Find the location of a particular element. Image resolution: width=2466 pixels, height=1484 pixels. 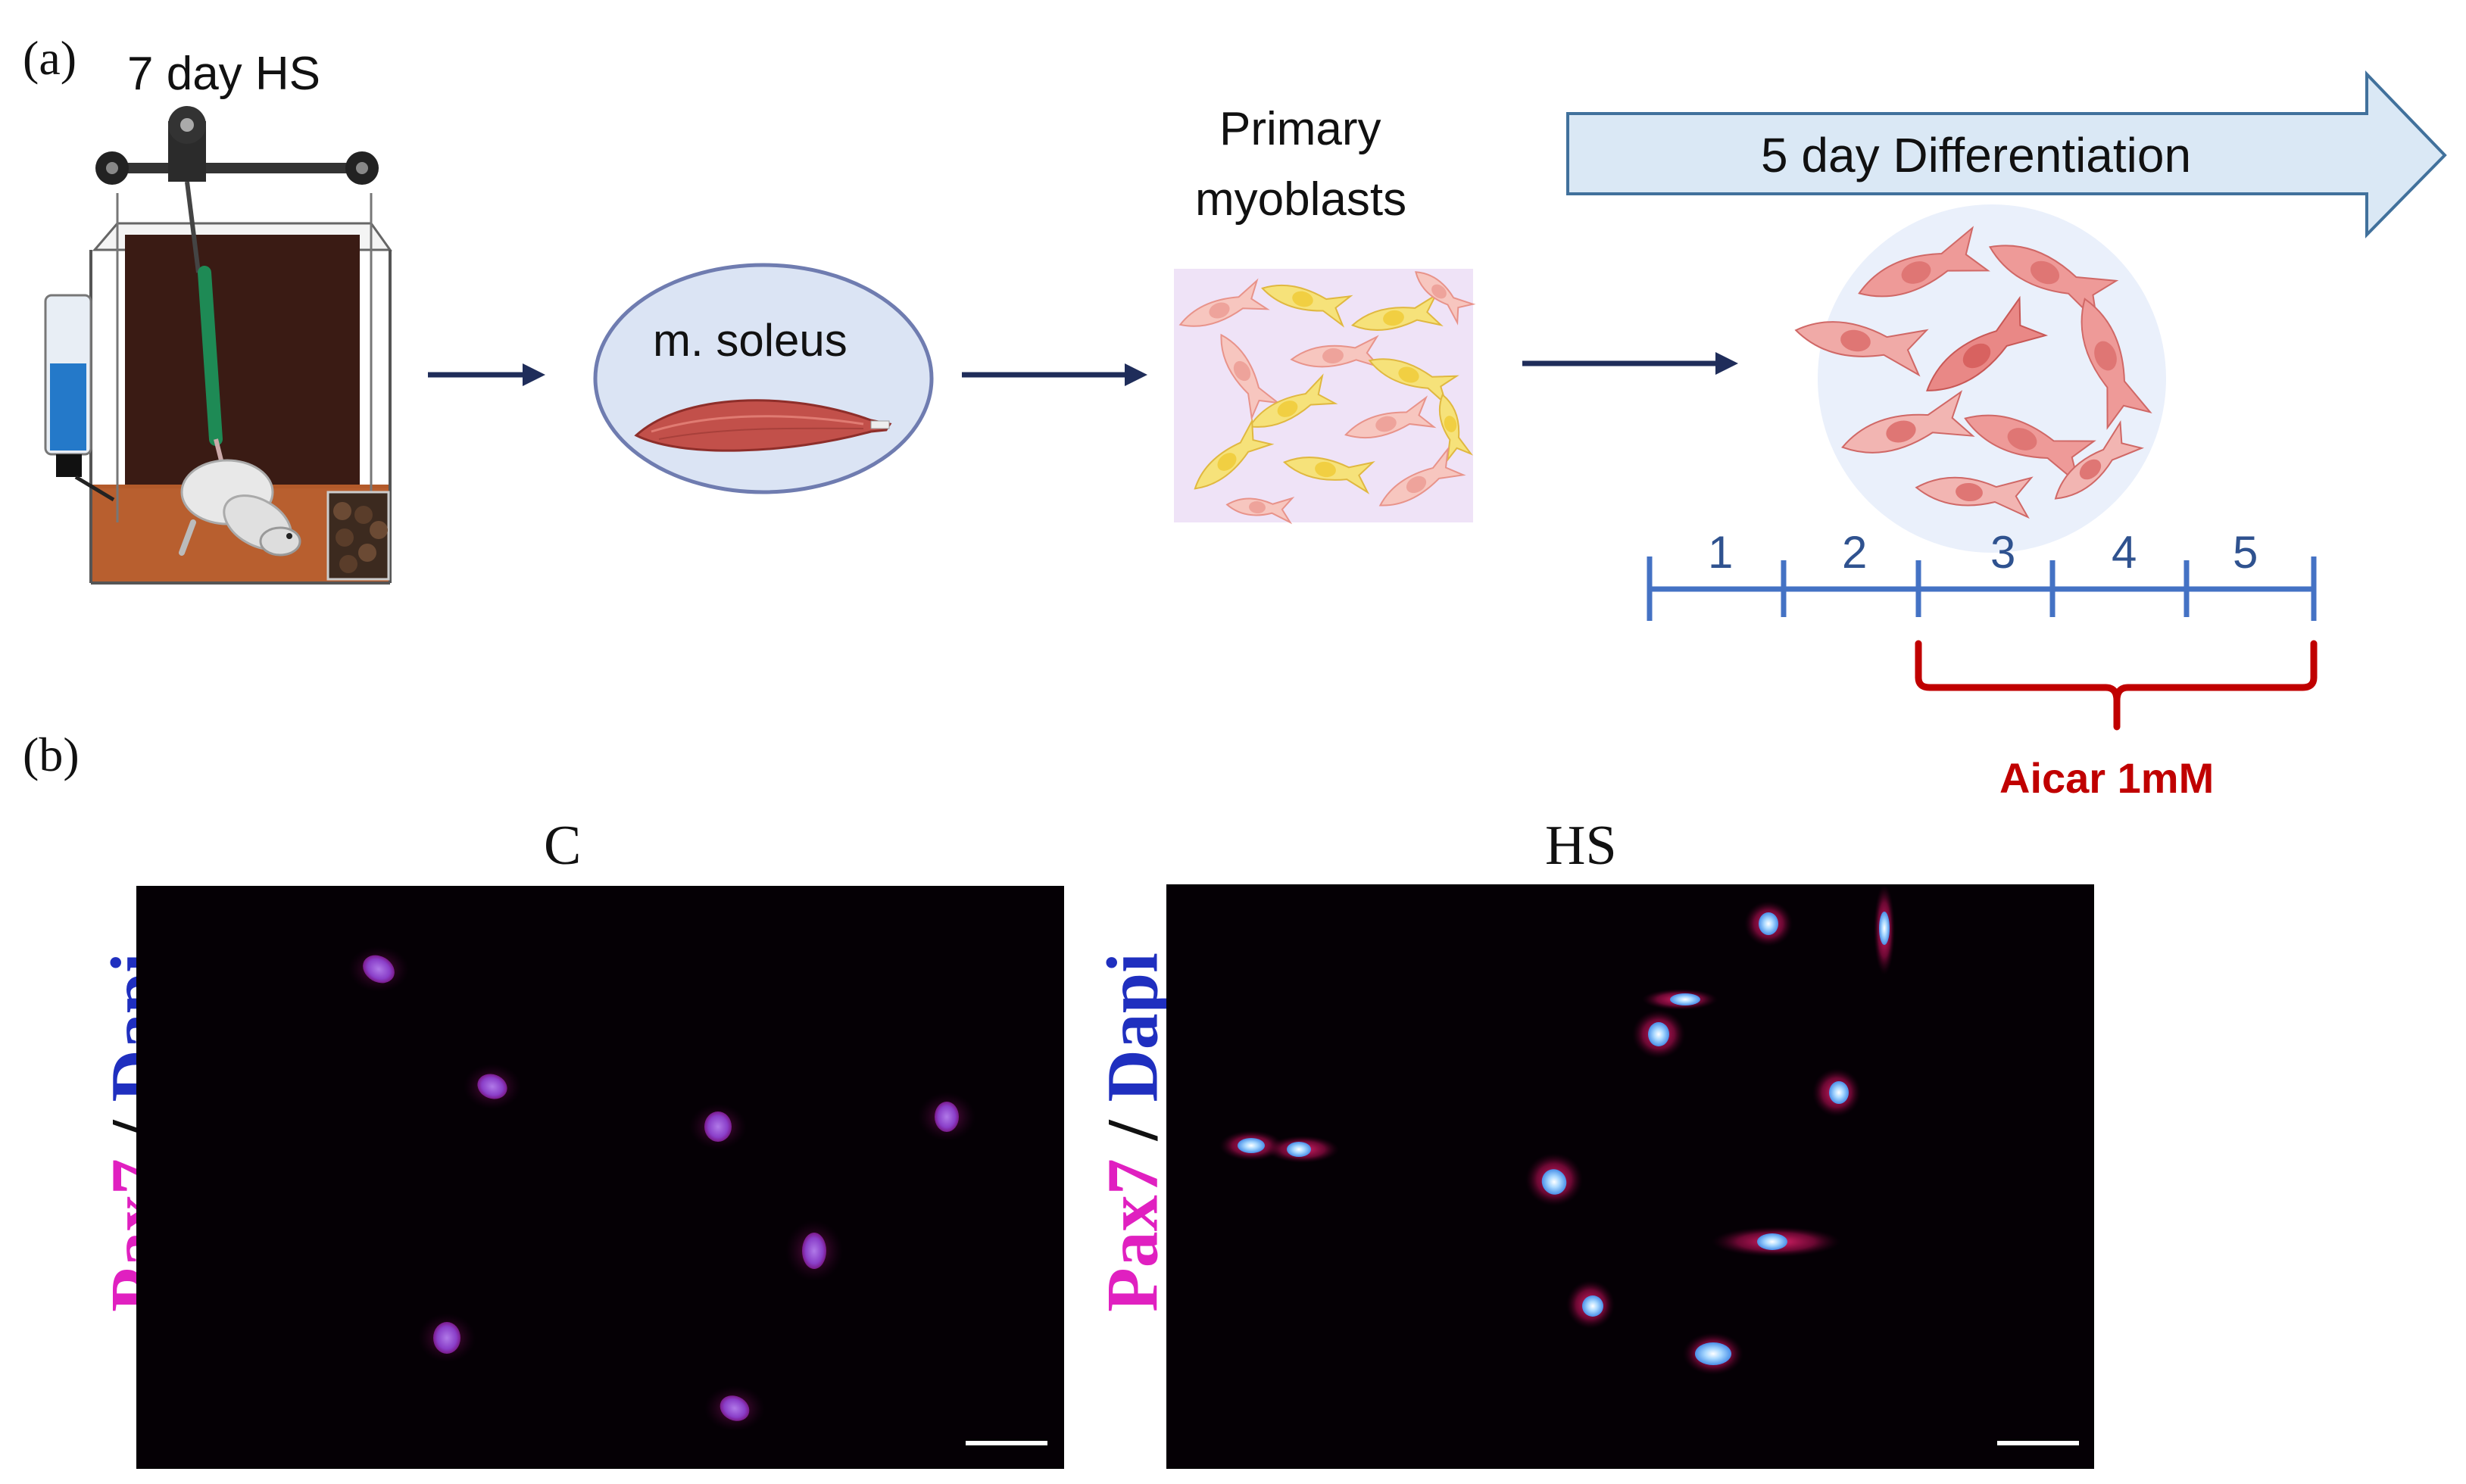

hs-title: 7 day HS is located at coordinates (224, 74).